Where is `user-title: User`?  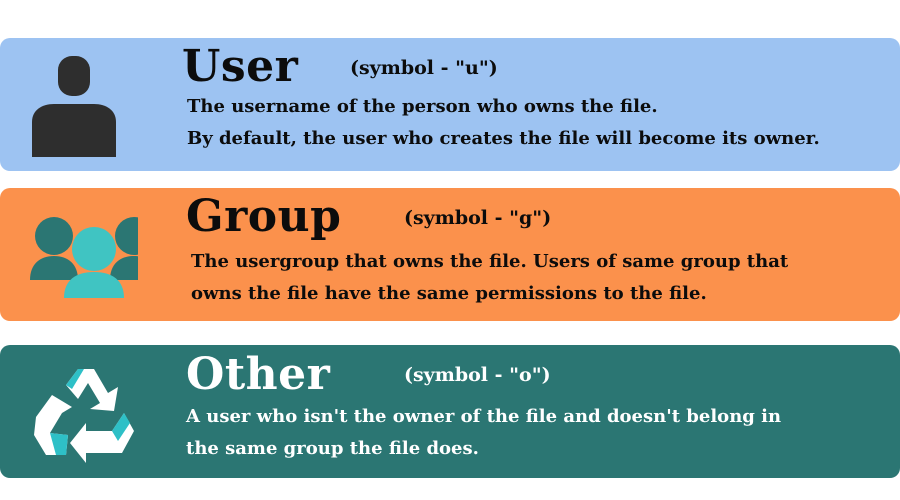 user-title: User is located at coordinates (240, 66).